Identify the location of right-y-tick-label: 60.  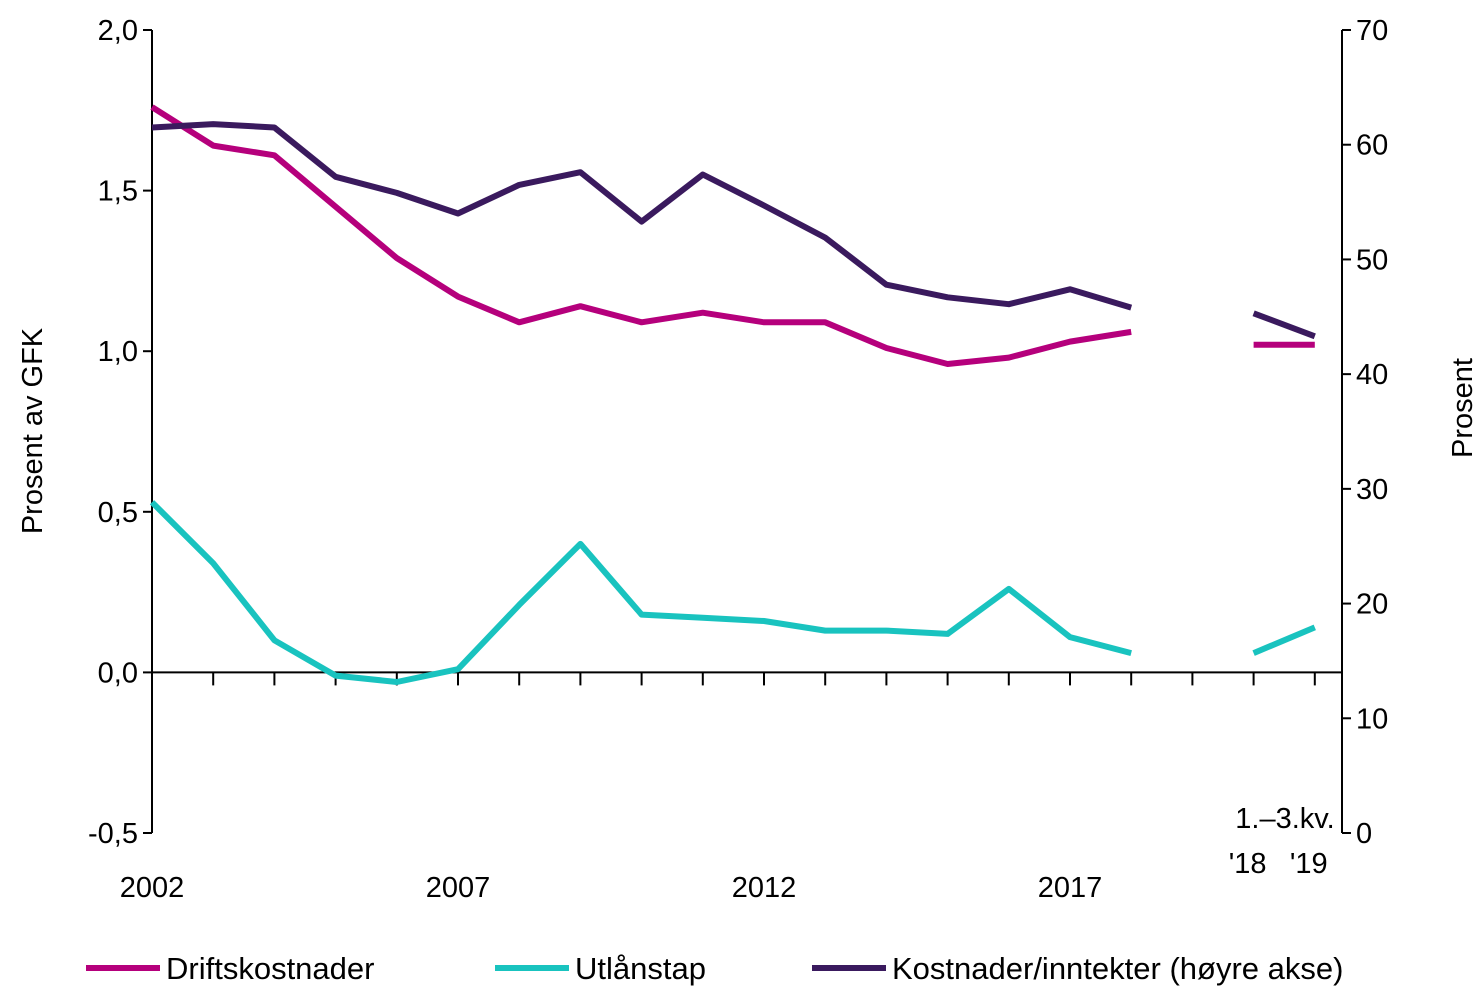
(1372, 146).